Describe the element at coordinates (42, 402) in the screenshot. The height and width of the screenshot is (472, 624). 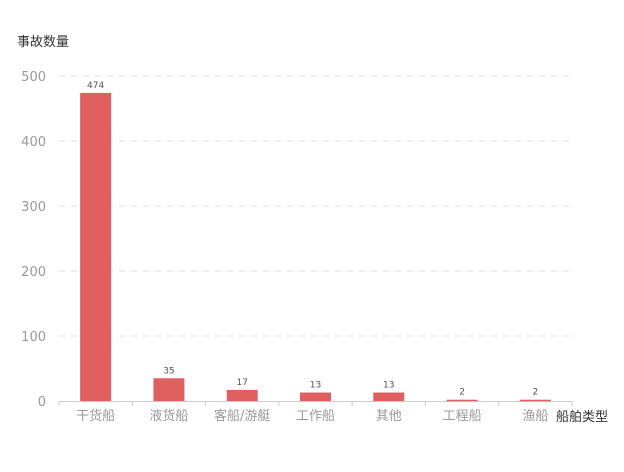
I see `y-tick-label-0: 0` at that location.